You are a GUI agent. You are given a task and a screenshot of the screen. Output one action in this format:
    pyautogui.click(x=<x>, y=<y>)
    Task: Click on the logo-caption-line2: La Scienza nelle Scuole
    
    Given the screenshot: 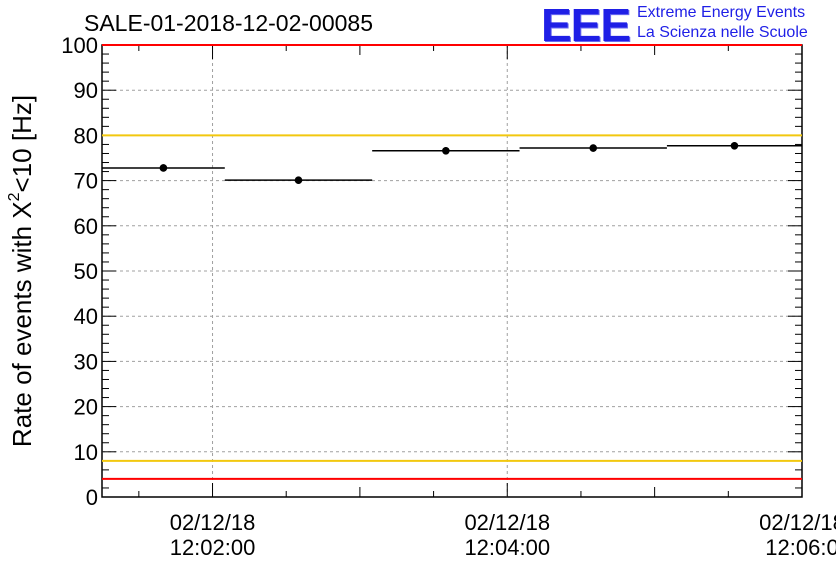 What is the action you would take?
    pyautogui.click(x=722, y=32)
    